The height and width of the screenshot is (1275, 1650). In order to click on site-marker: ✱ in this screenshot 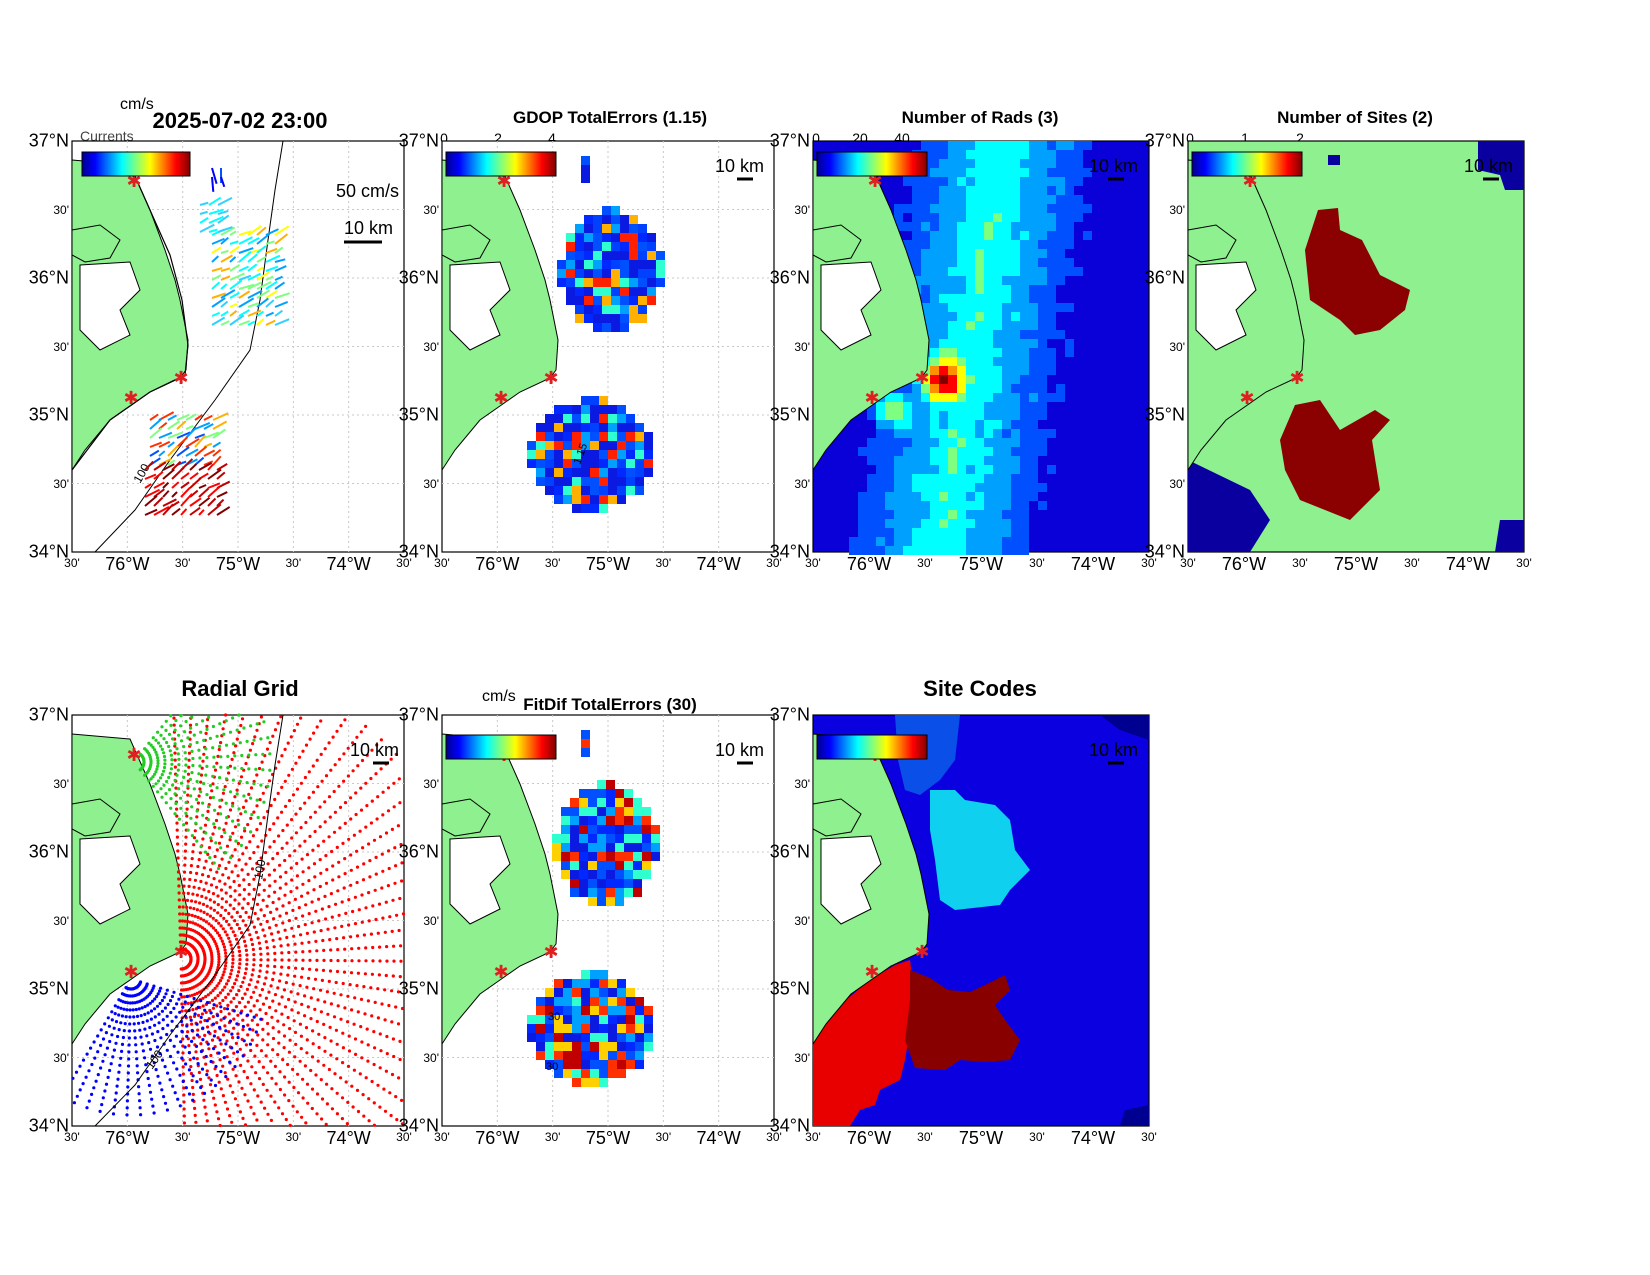, I will do `click(130, 398)`.